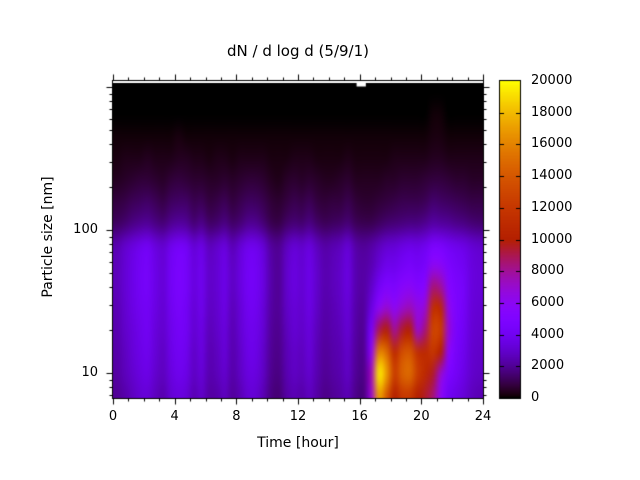  Describe the element at coordinates (298, 416) in the screenshot. I see `x-tick-label: 12` at that location.